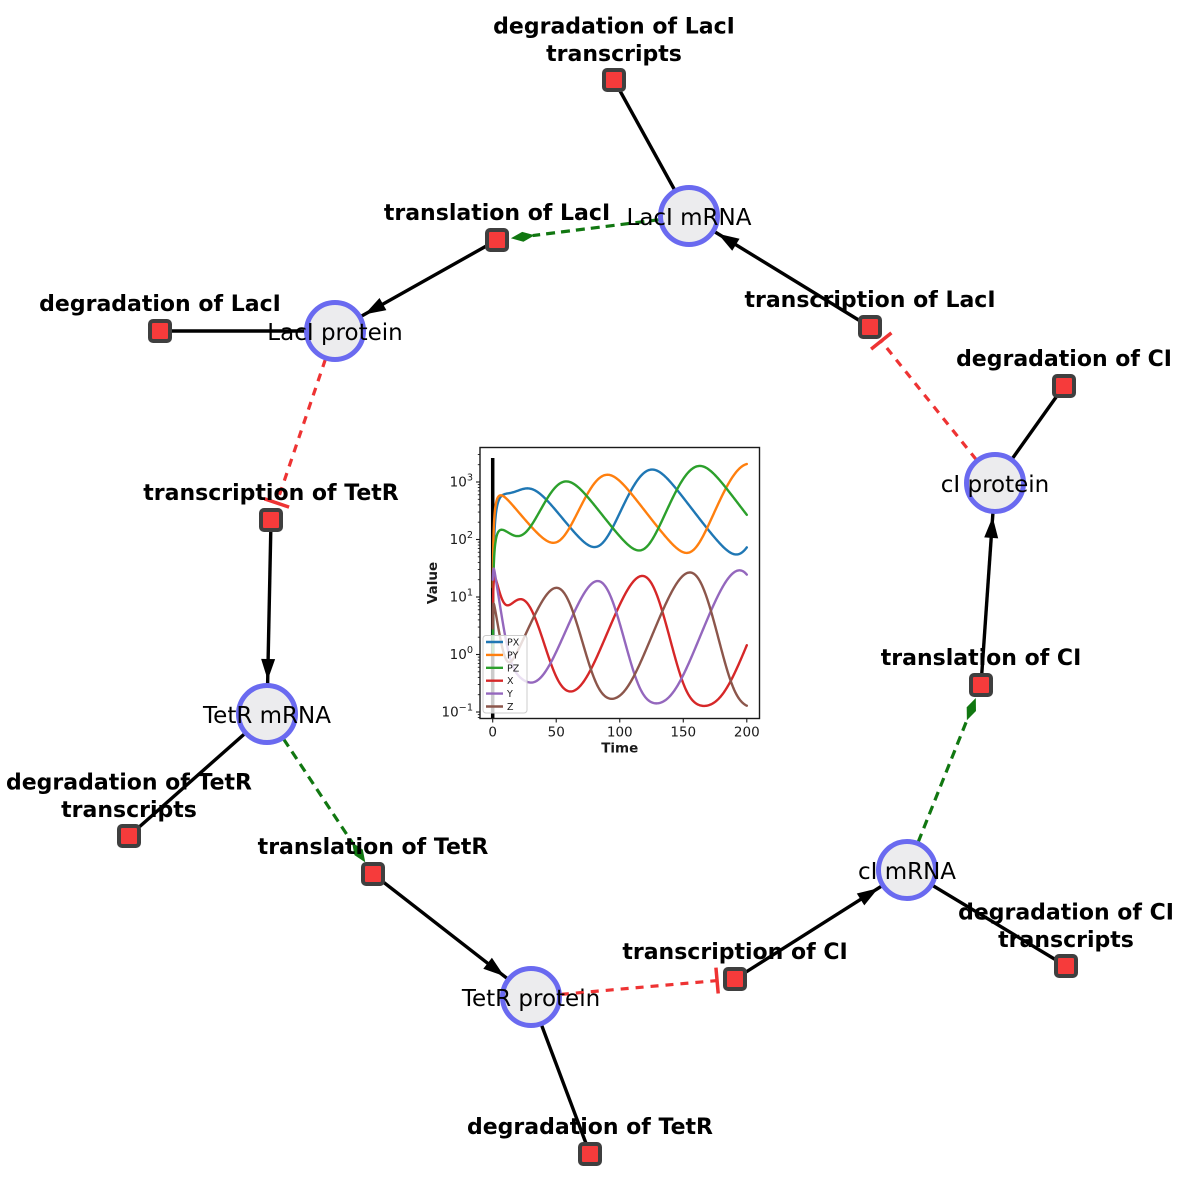 This screenshot has width=1189, height=1200. What do you see at coordinates (513, 668) in the screenshot?
I see `legend-label-PZ: PZ` at bounding box center [513, 668].